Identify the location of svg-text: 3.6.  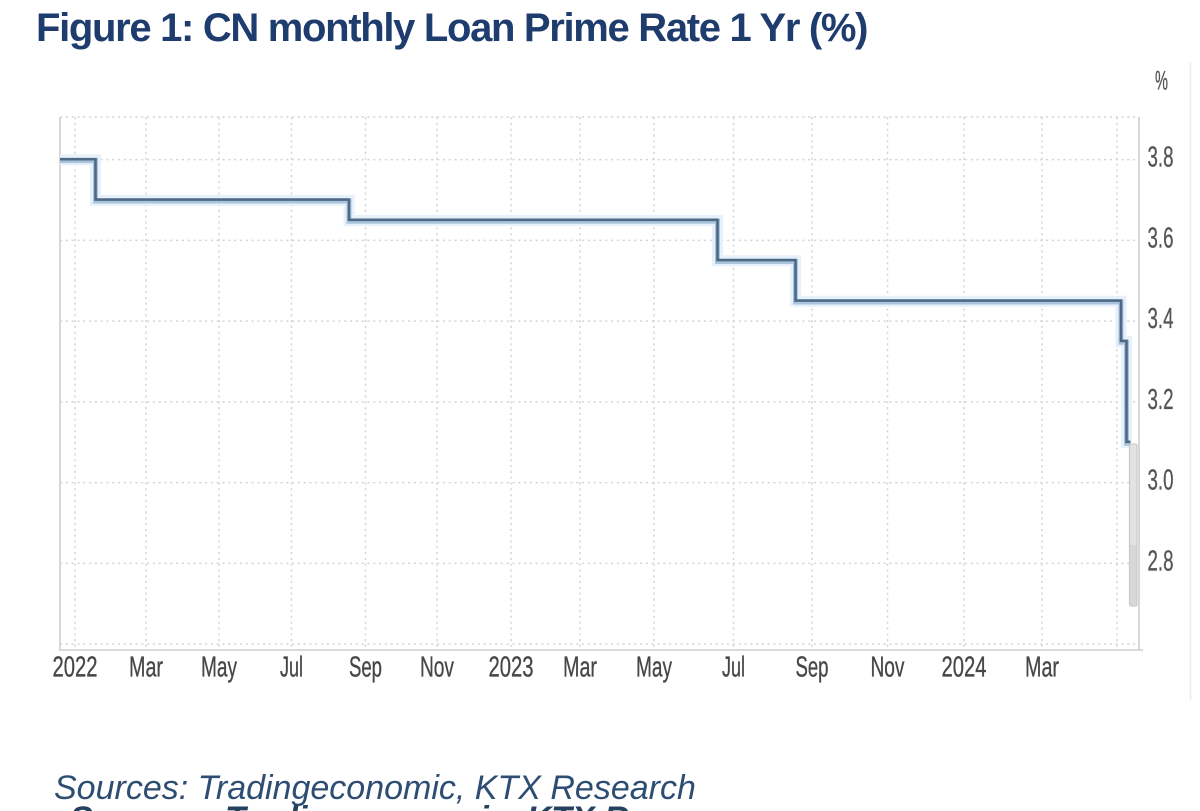
(1161, 238).